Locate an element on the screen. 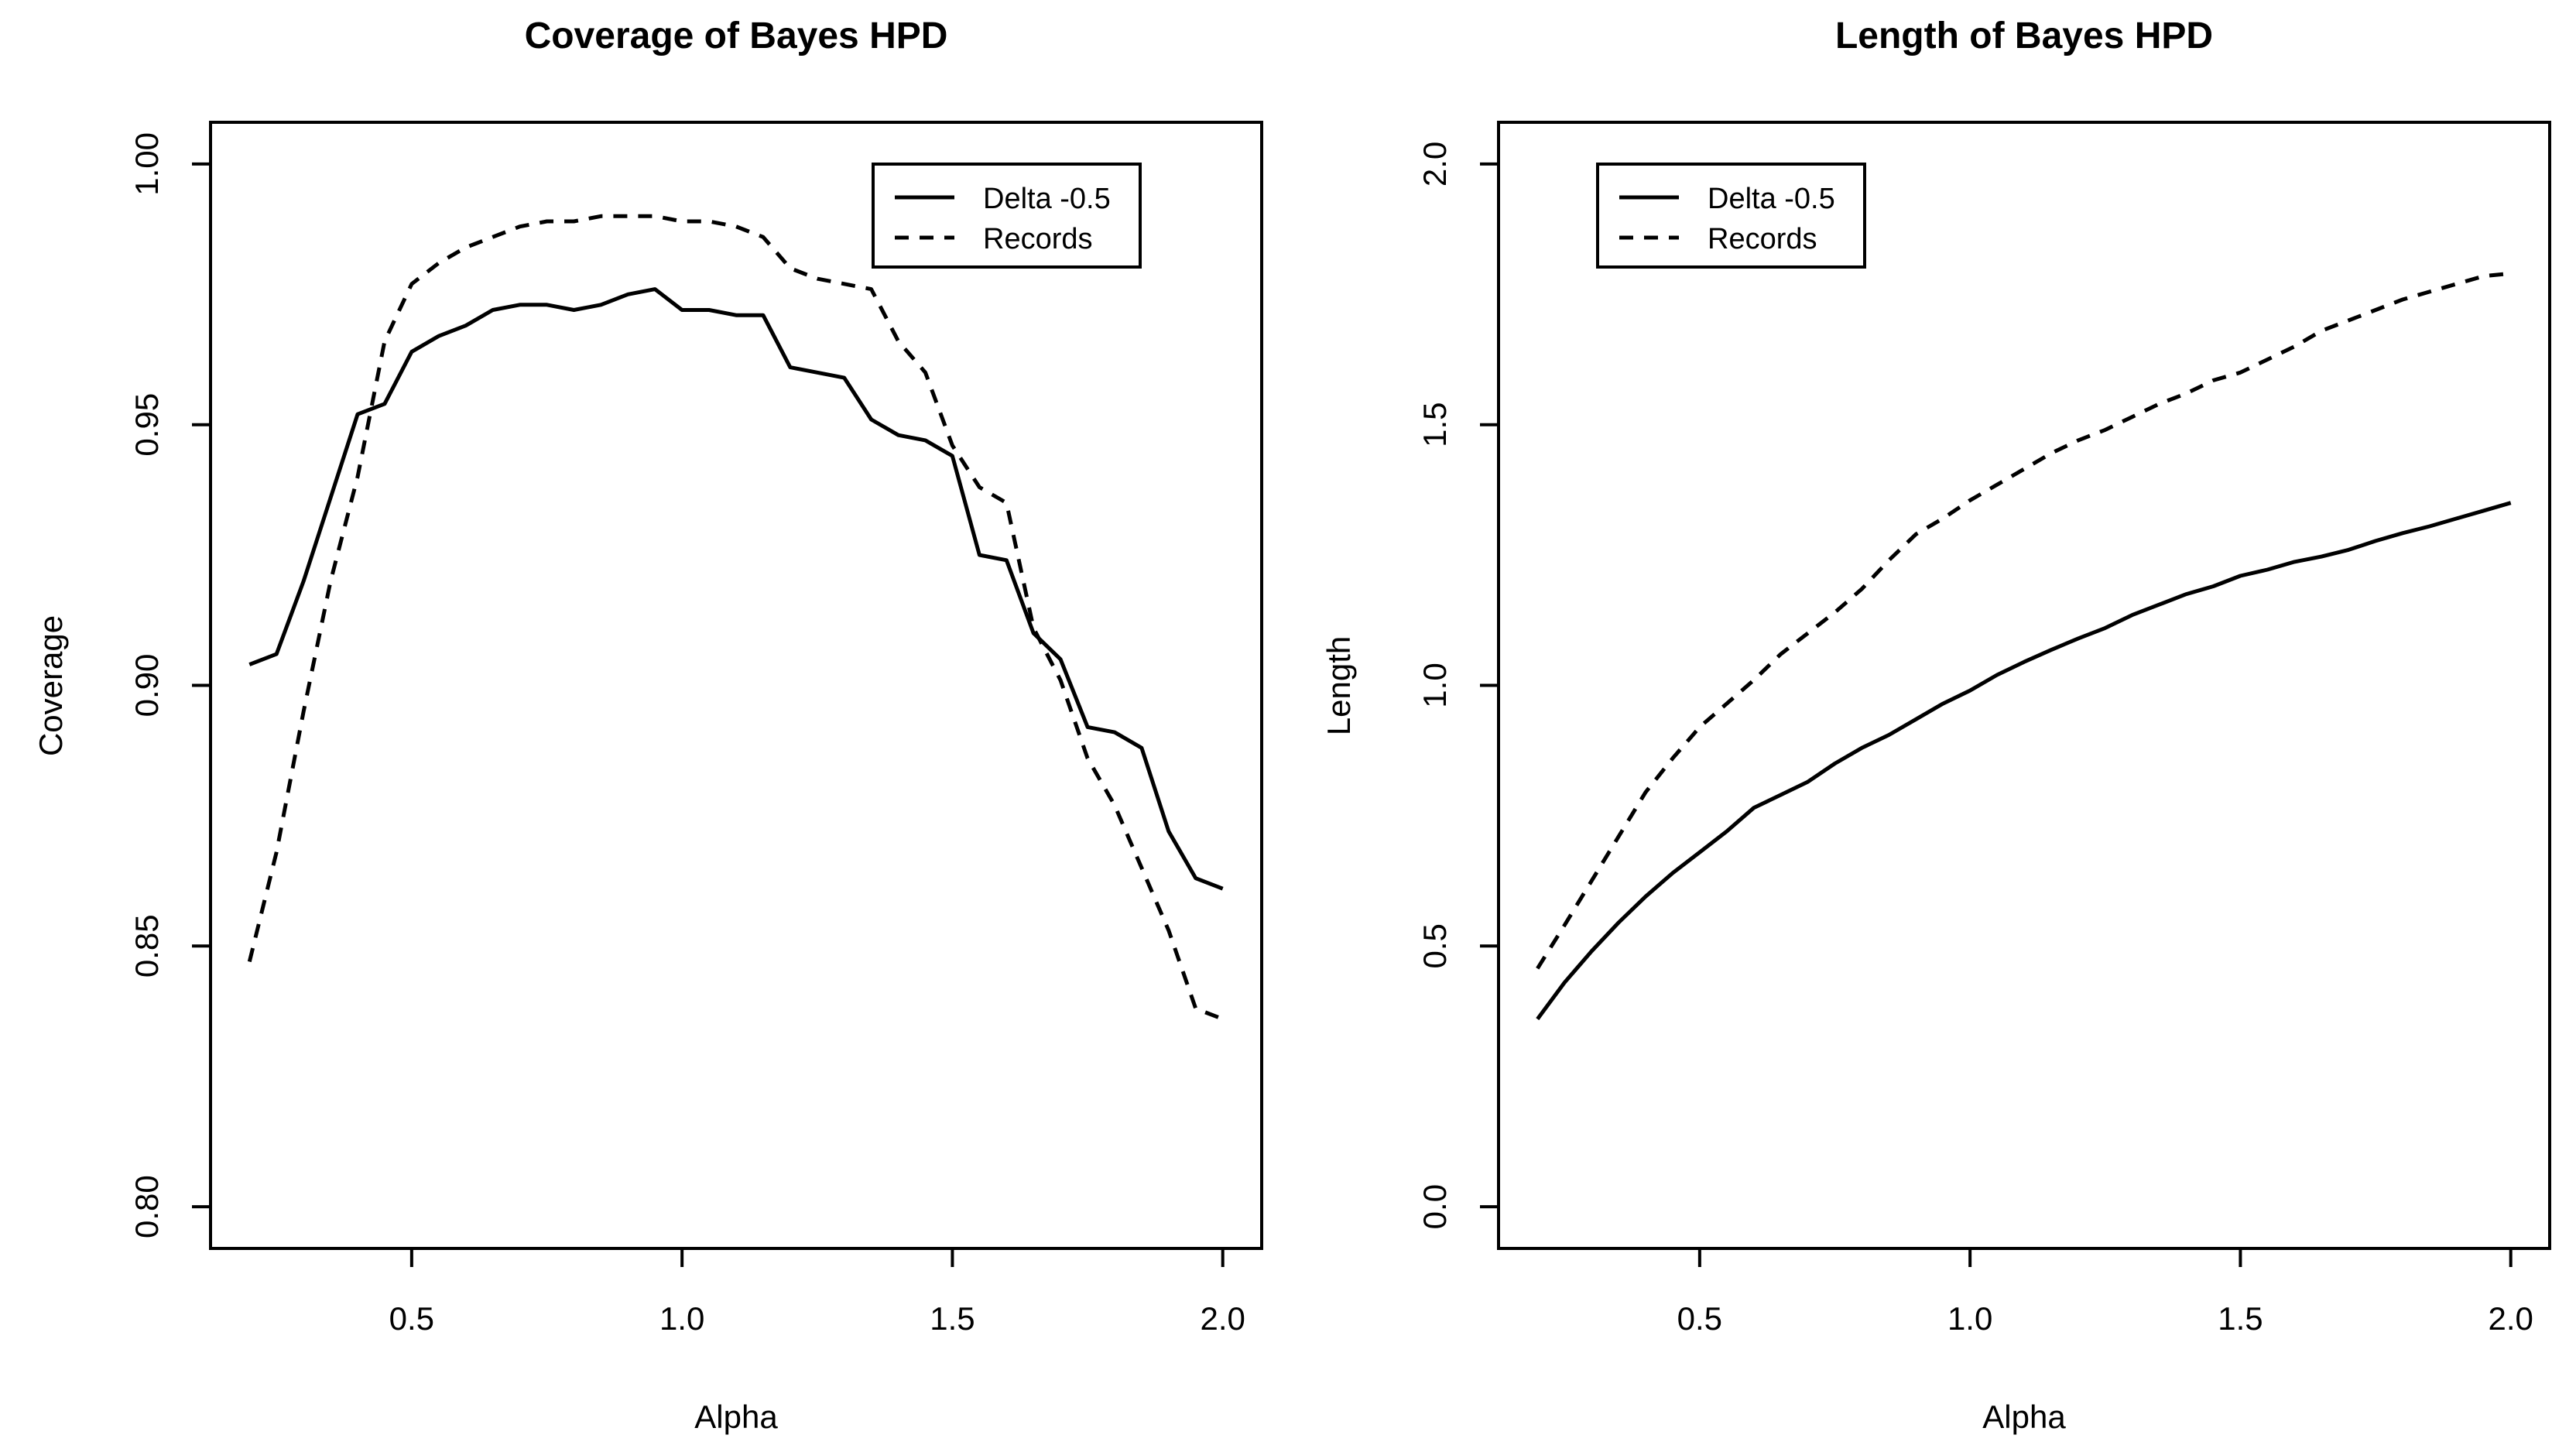 The image size is (2576, 1452). y-tick-label: 1.0 is located at coordinates (1434, 685).